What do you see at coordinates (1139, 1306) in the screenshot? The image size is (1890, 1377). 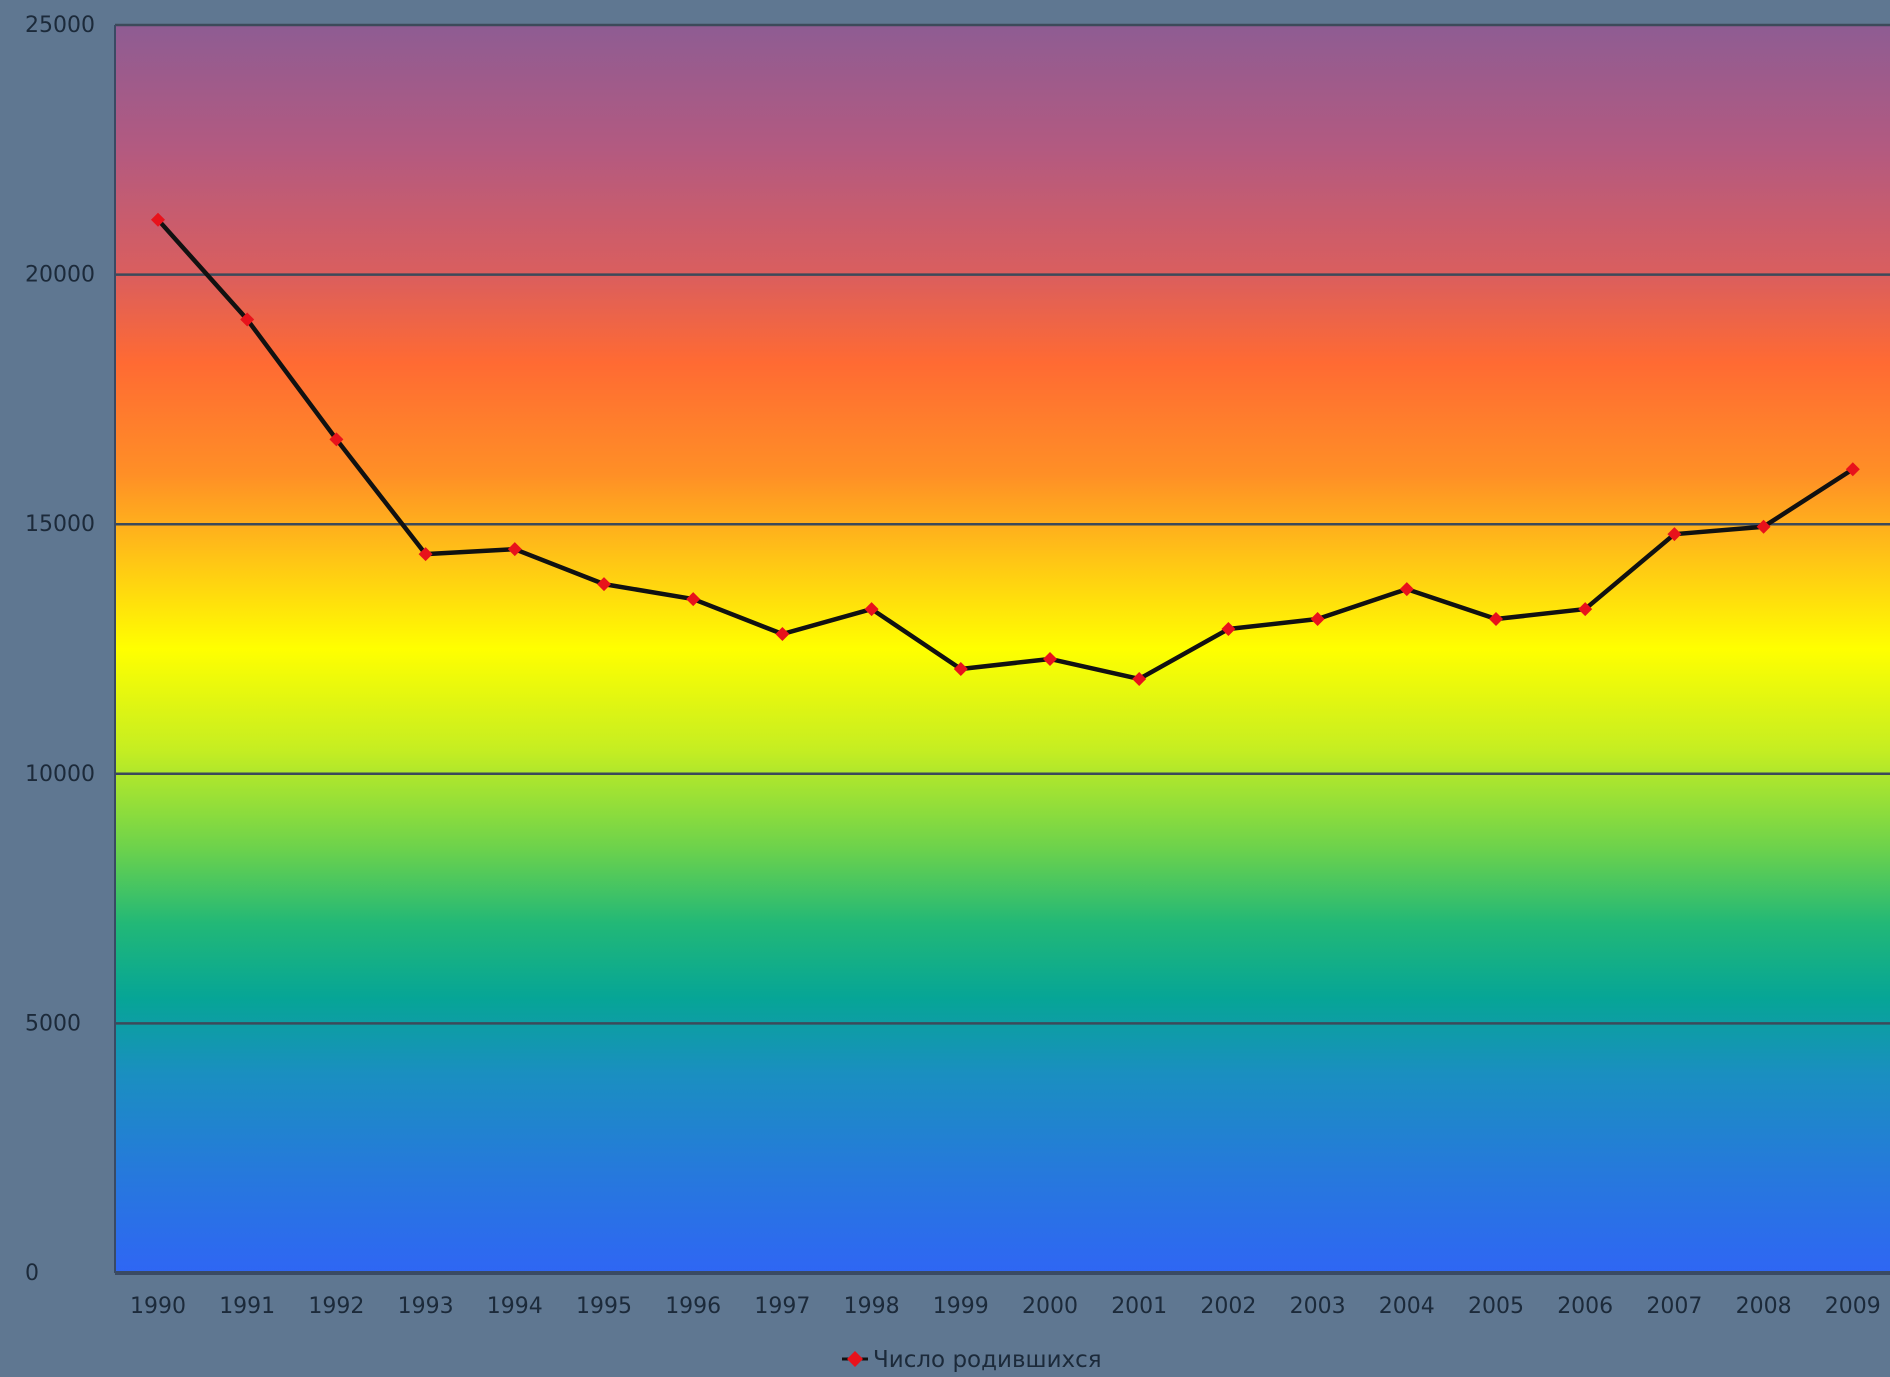 I see `x-tick-label: 2001` at bounding box center [1139, 1306].